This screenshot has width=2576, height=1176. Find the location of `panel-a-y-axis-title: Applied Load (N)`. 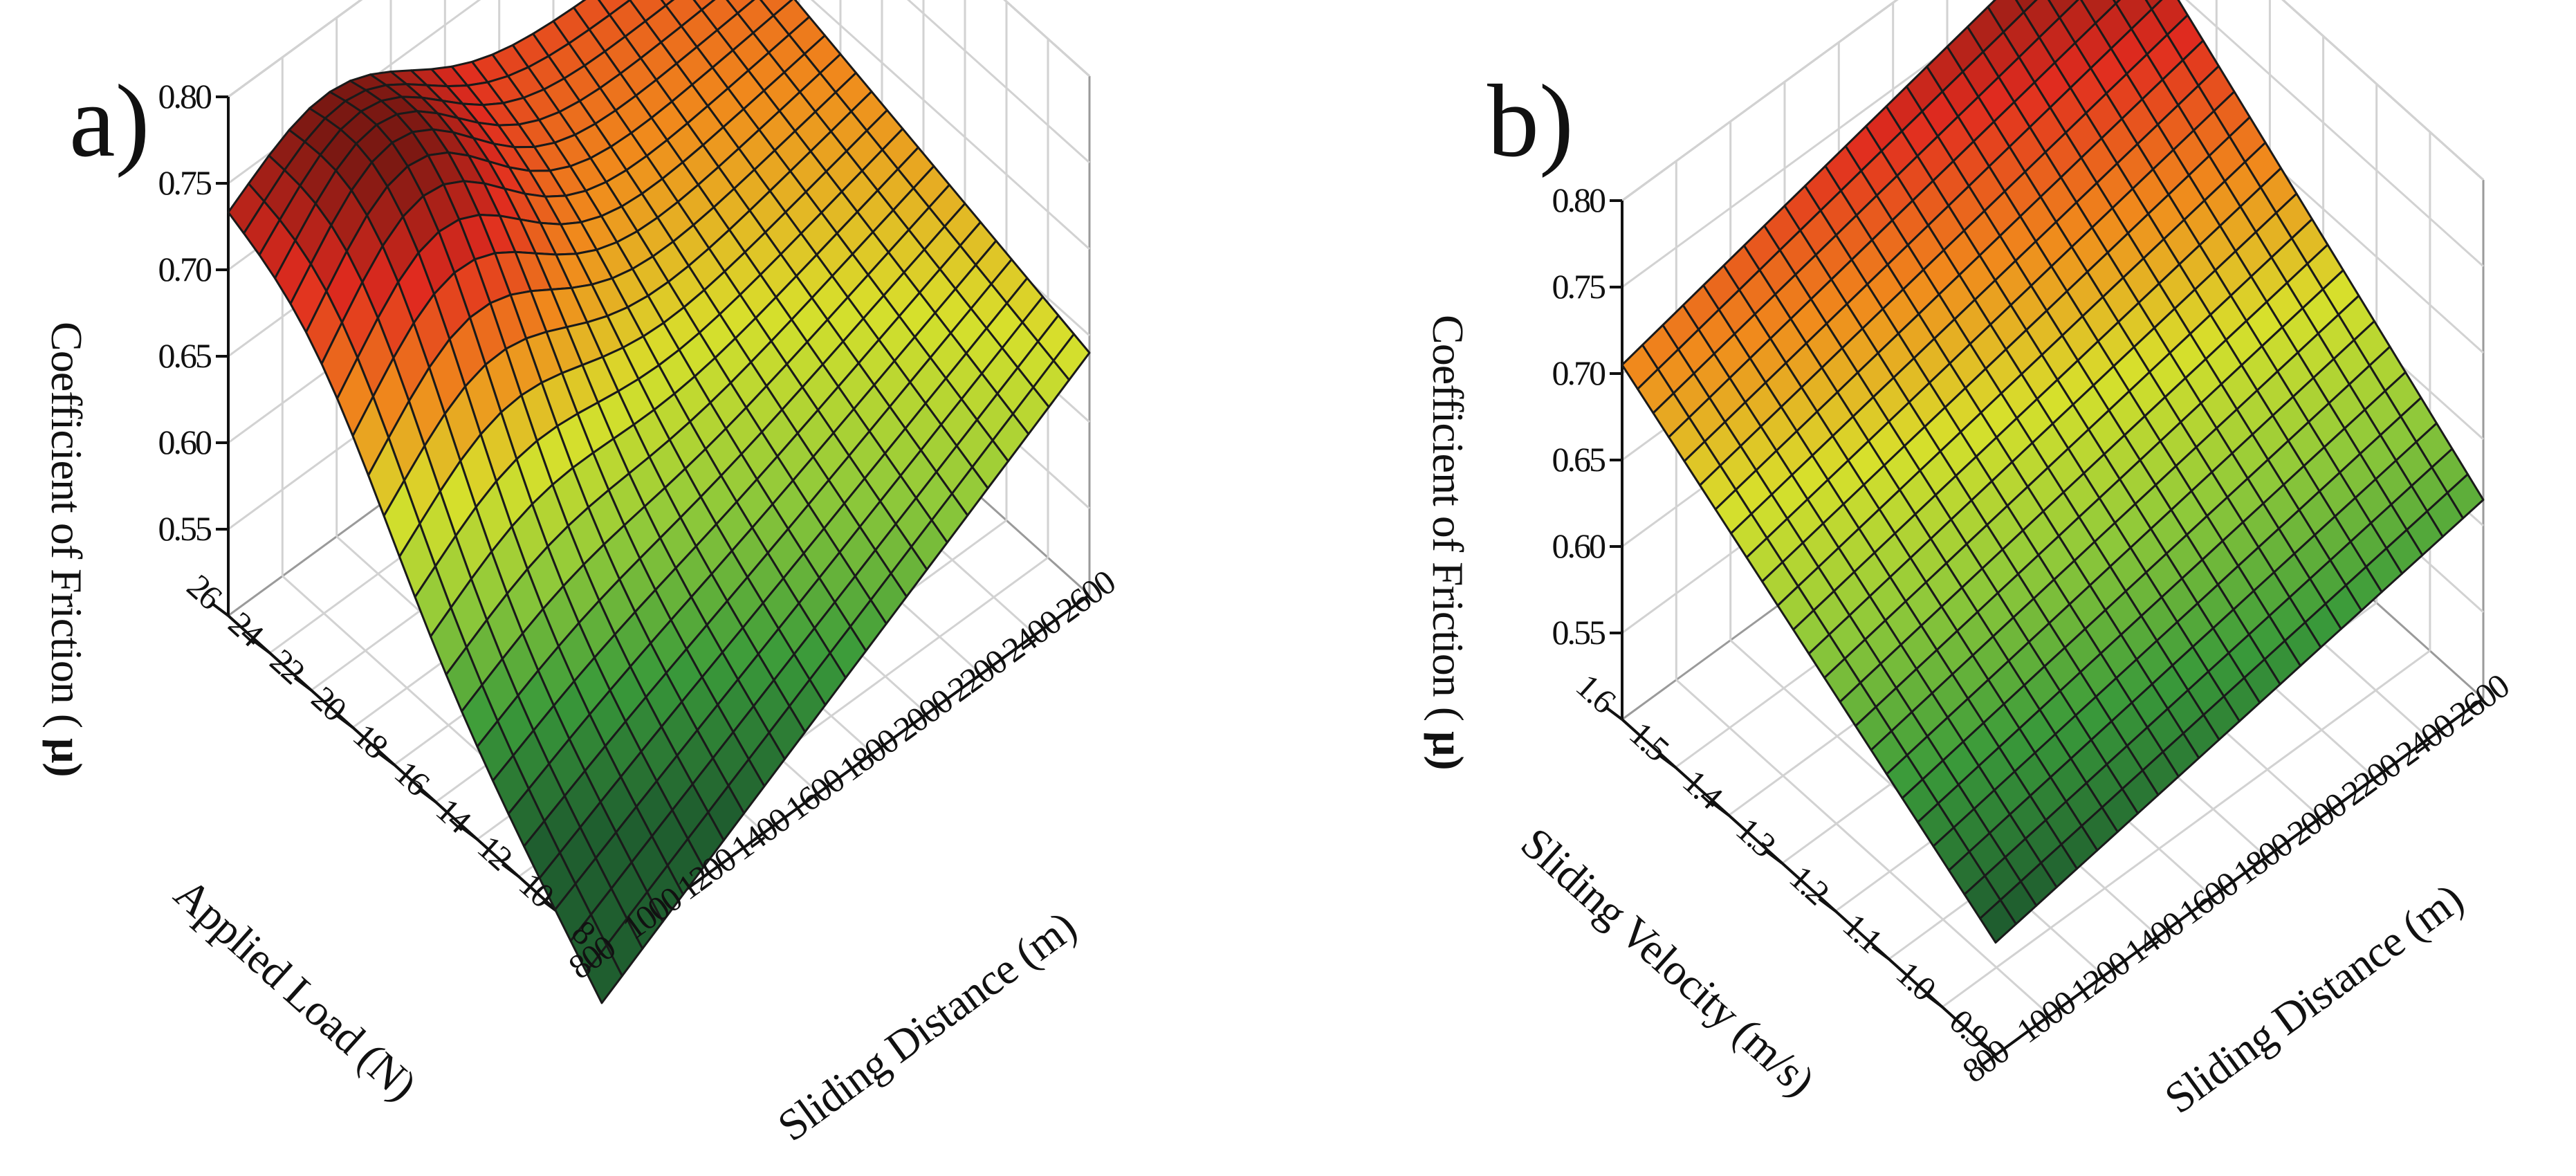

panel-a-y-axis-title: Applied Load (N) is located at coordinates (295, 989).